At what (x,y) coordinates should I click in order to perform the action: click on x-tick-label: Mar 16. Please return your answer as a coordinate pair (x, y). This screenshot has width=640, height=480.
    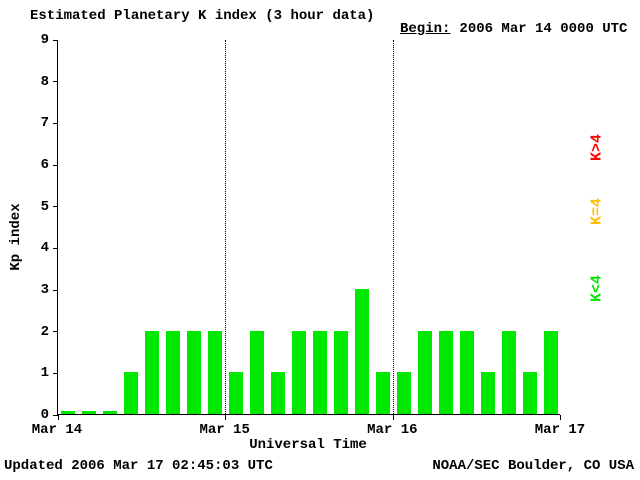
    Looking at the image, I should click on (392, 430).